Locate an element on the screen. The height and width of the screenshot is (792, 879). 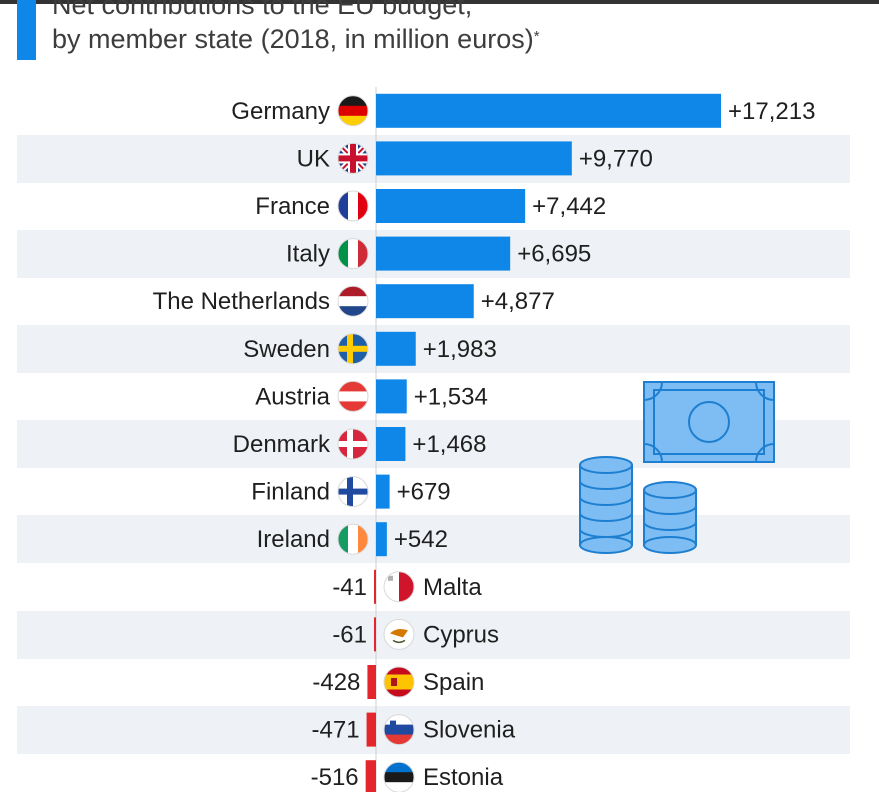
category-label: Italy is located at coordinates (308, 254).